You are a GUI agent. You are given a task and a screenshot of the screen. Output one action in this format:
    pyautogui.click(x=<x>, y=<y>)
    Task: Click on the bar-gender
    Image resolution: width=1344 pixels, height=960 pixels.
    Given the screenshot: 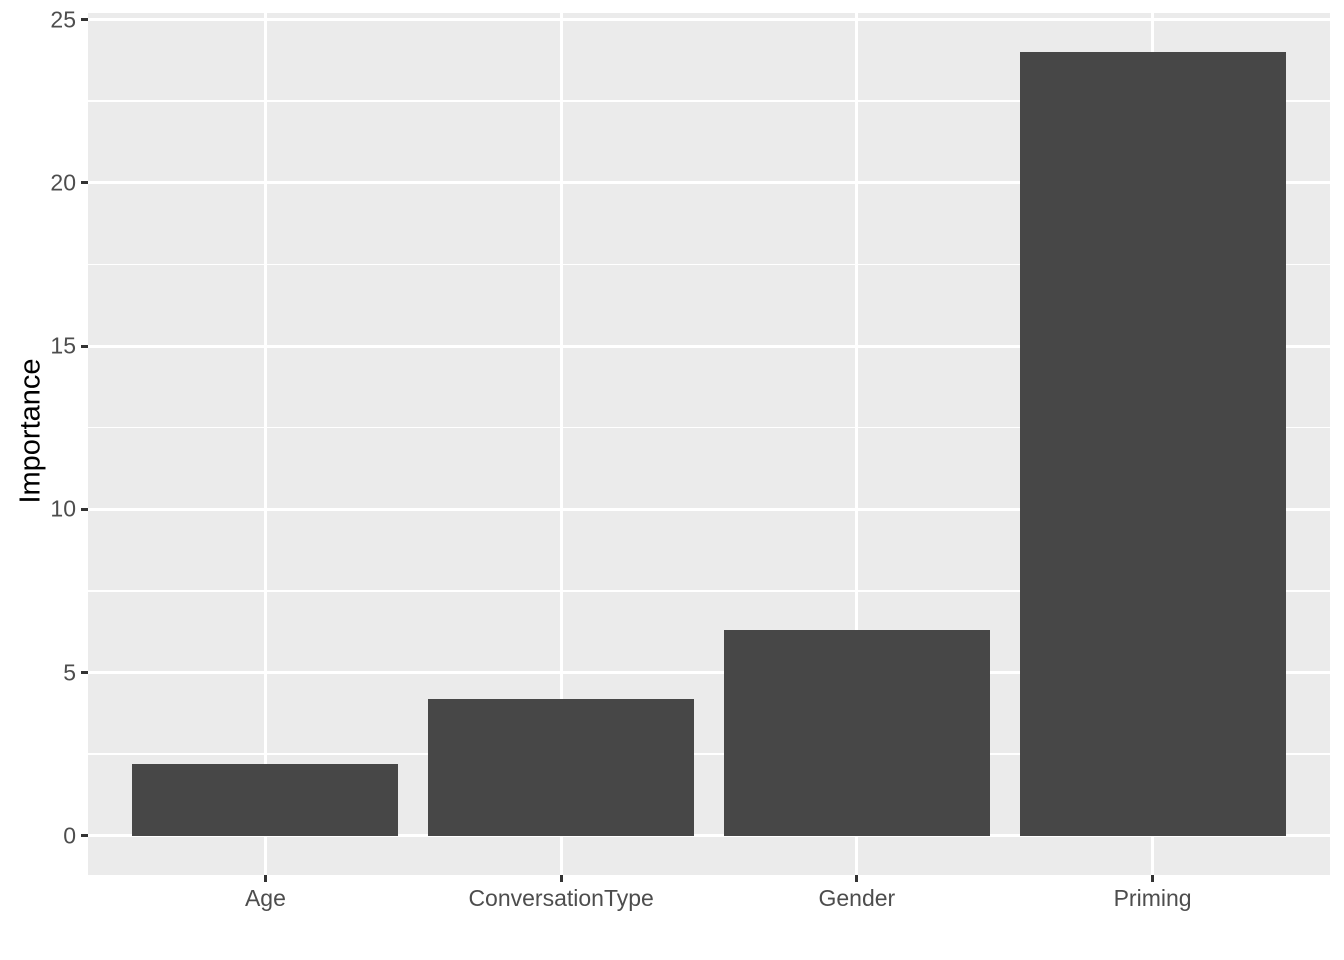 What is the action you would take?
    pyautogui.click(x=856, y=733)
    